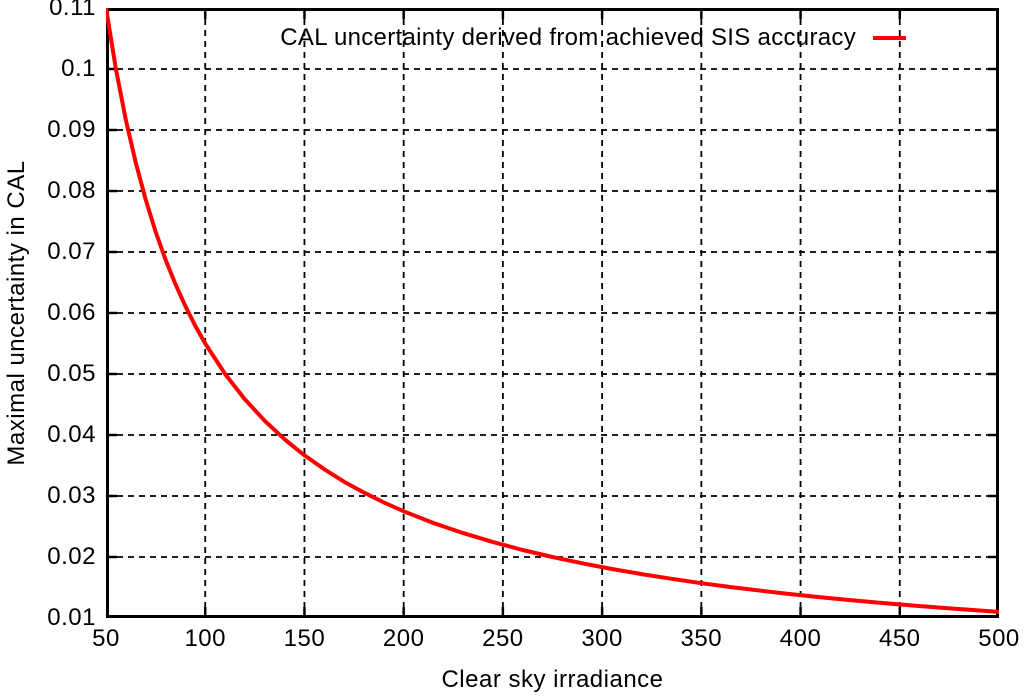 This screenshot has height=699, width=1024. Describe the element at coordinates (71, 434) in the screenshot. I see `y-tick-label: 0.04` at that location.